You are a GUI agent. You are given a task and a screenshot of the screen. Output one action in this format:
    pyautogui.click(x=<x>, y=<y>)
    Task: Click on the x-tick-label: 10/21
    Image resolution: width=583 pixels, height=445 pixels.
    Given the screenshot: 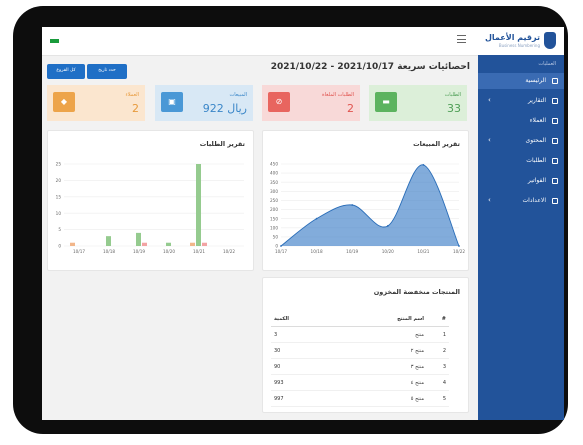 What is the action you would take?
    pyautogui.click(x=423, y=251)
    